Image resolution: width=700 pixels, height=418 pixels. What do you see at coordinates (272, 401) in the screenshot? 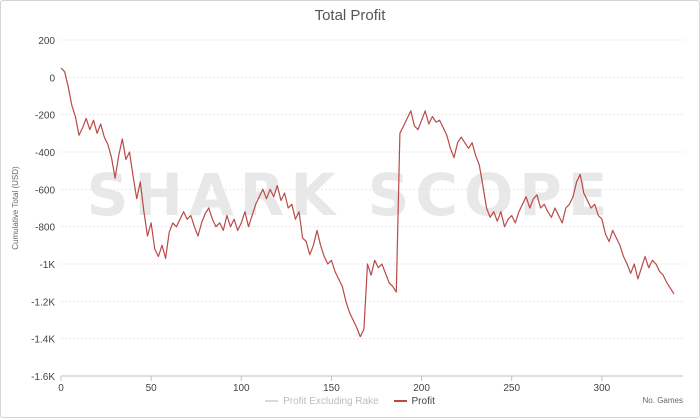
I see `legend-swatch-profit-excl-rake` at bounding box center [272, 401].